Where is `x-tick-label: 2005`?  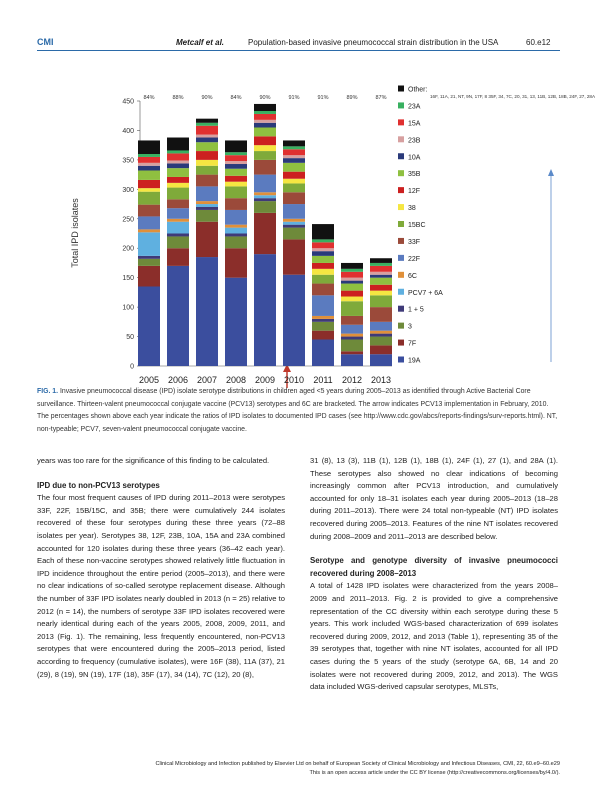 x-tick-label: 2005 is located at coordinates (149, 380).